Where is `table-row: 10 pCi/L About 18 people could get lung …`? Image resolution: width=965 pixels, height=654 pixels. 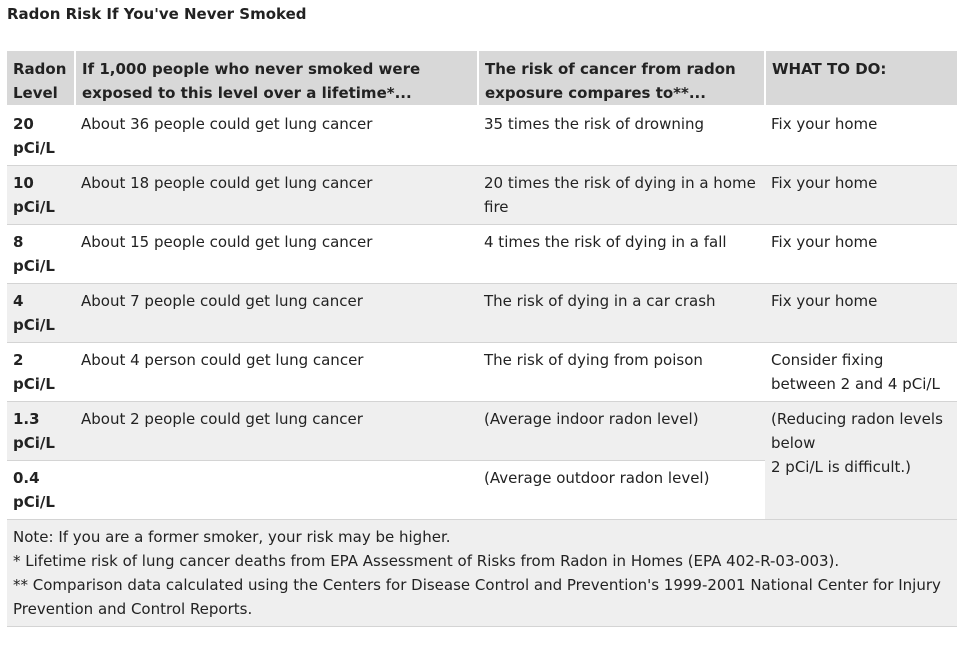 table-row: 10 pCi/L About 18 people could get lung … is located at coordinates (482, 195).